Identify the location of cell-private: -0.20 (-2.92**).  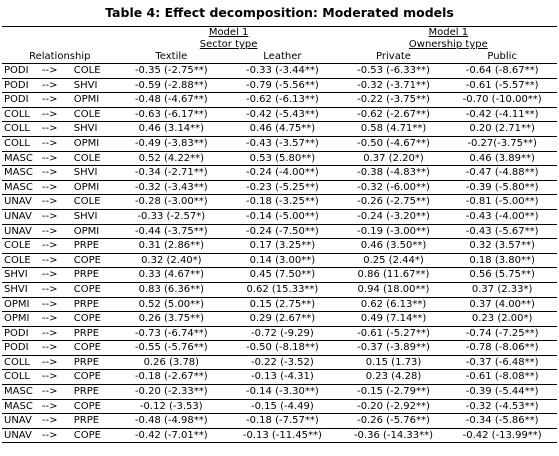
(393, 406).